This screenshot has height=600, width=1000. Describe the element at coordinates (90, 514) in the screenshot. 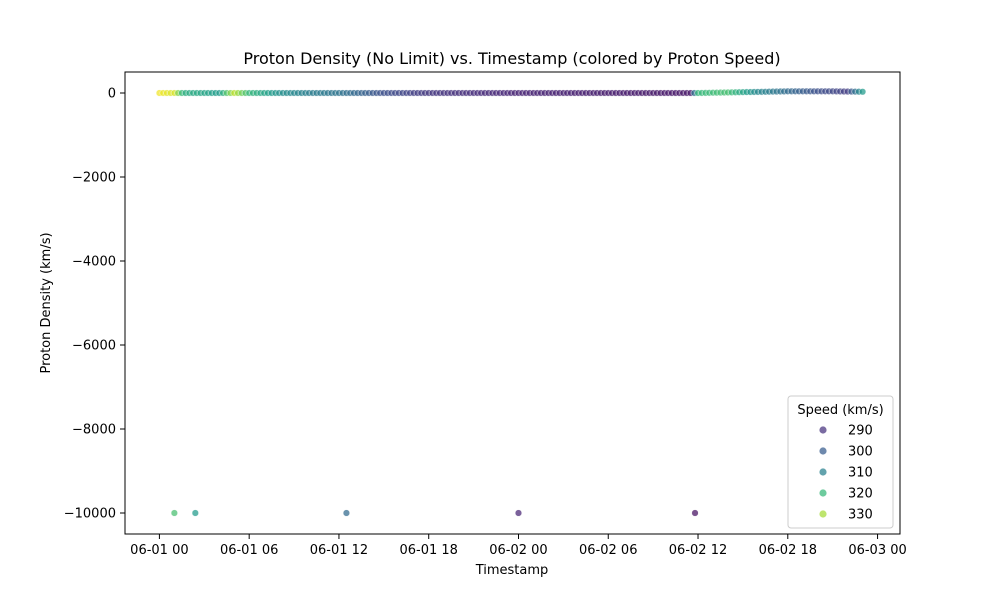

I see `y-tick-label: −10000` at that location.